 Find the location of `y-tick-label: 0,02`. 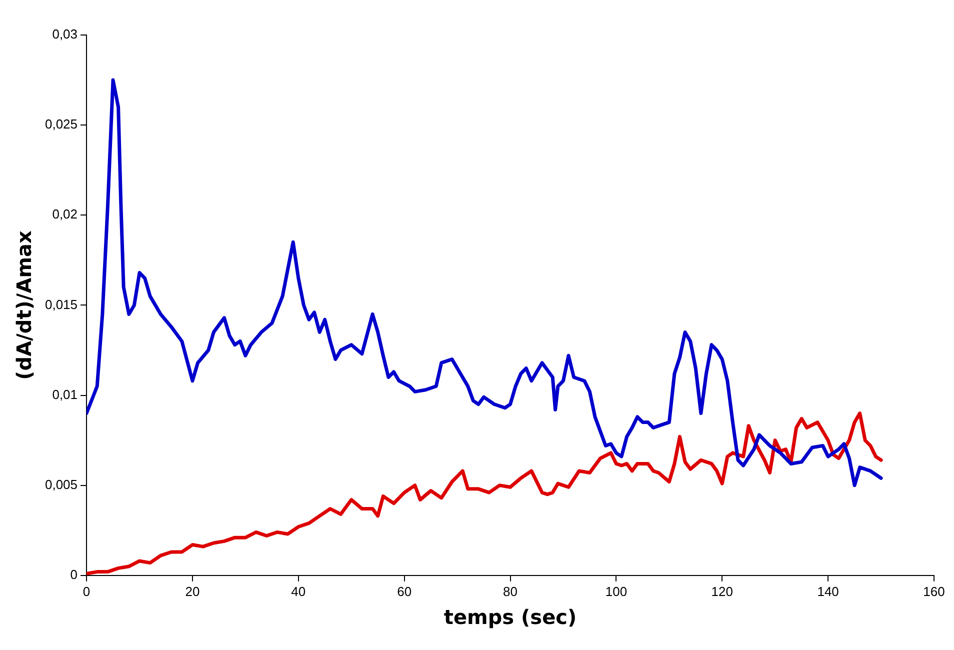

y-tick-label: 0,02 is located at coordinates (65, 214).